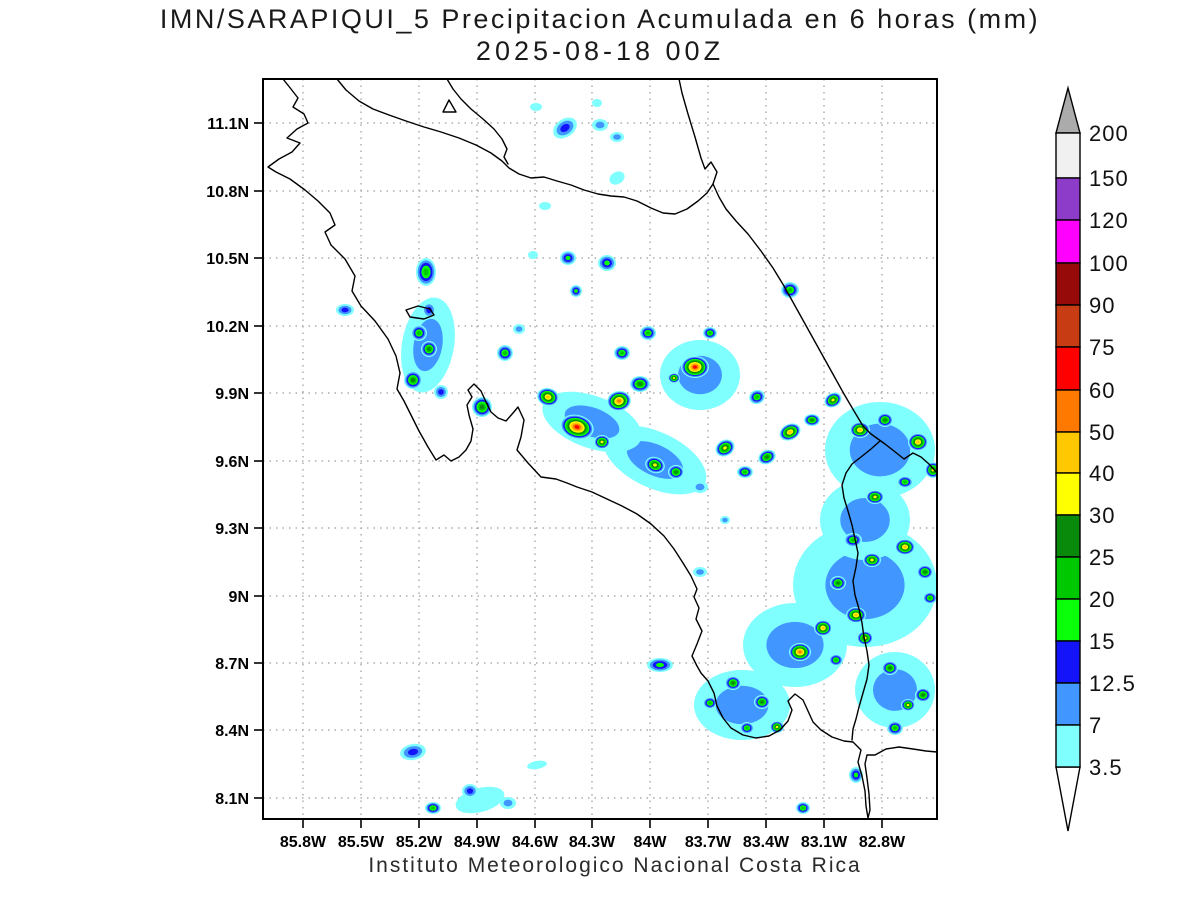 The height and width of the screenshot is (900, 1200). What do you see at coordinates (708, 842) in the screenshot?
I see `lon-tick-label: 83.7W` at bounding box center [708, 842].